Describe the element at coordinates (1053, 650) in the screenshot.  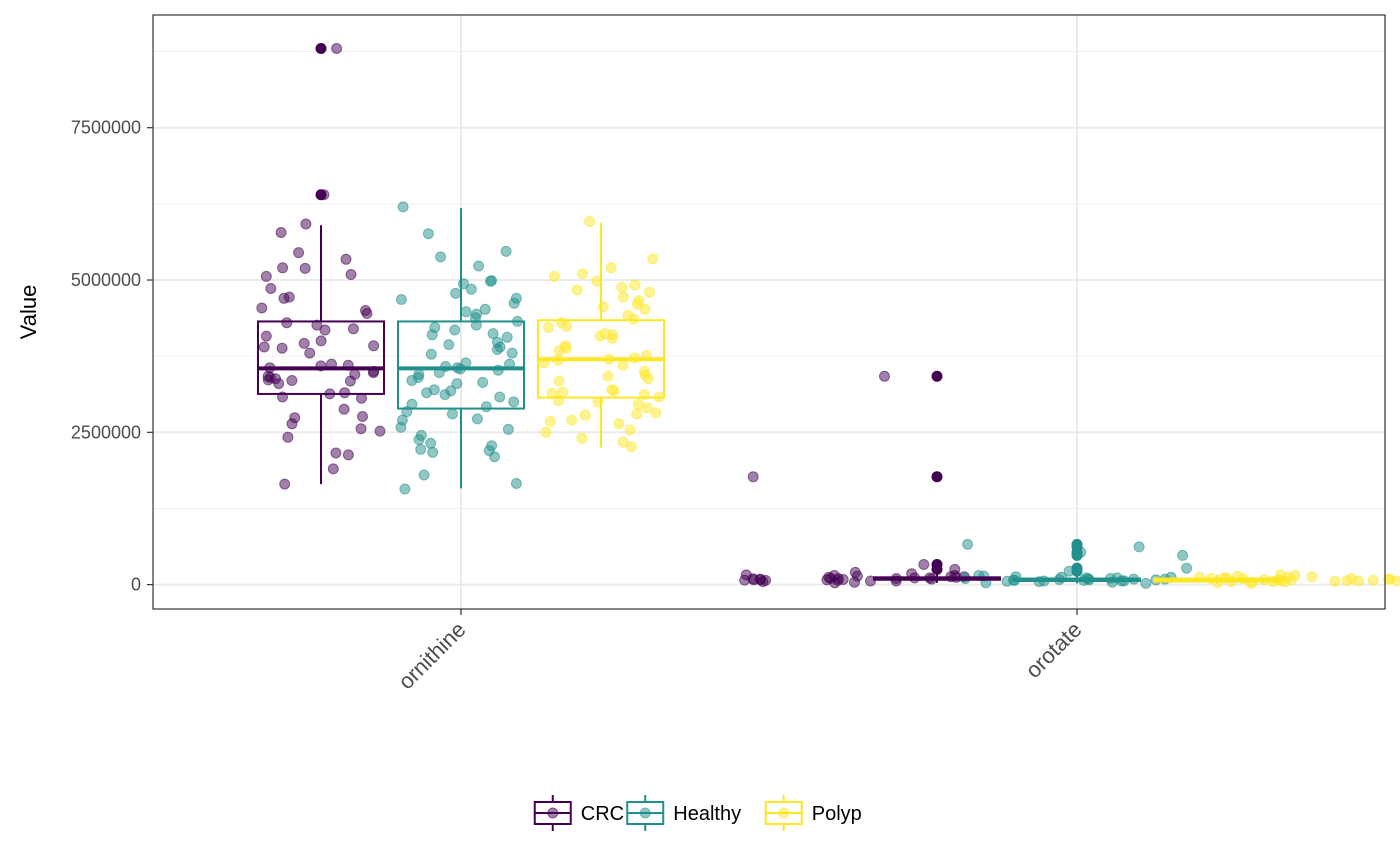
I see `x-tick-label: orotate` at that location.